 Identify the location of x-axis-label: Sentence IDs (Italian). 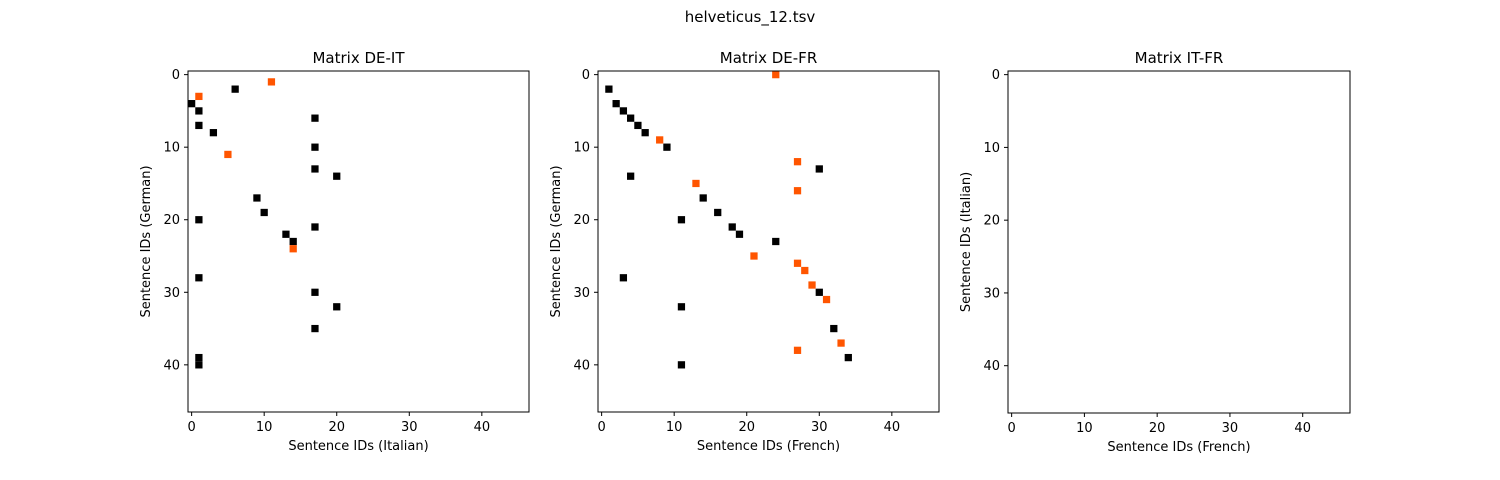
(358, 446).